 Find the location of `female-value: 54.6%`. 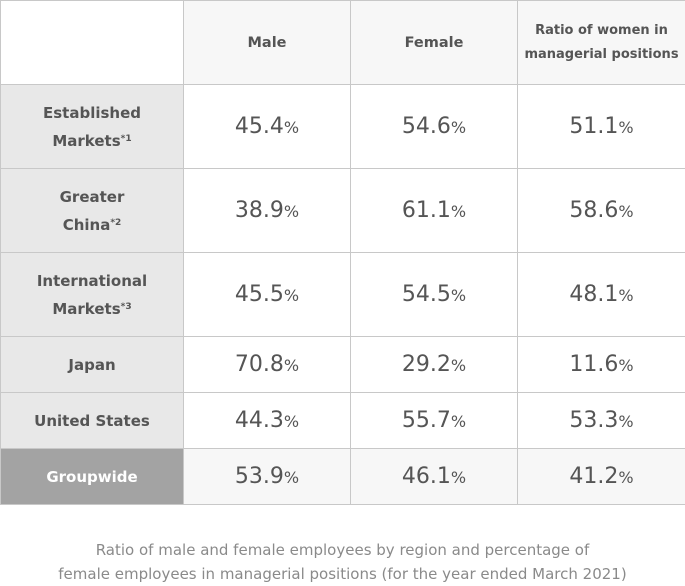

female-value: 54.6% is located at coordinates (434, 127).